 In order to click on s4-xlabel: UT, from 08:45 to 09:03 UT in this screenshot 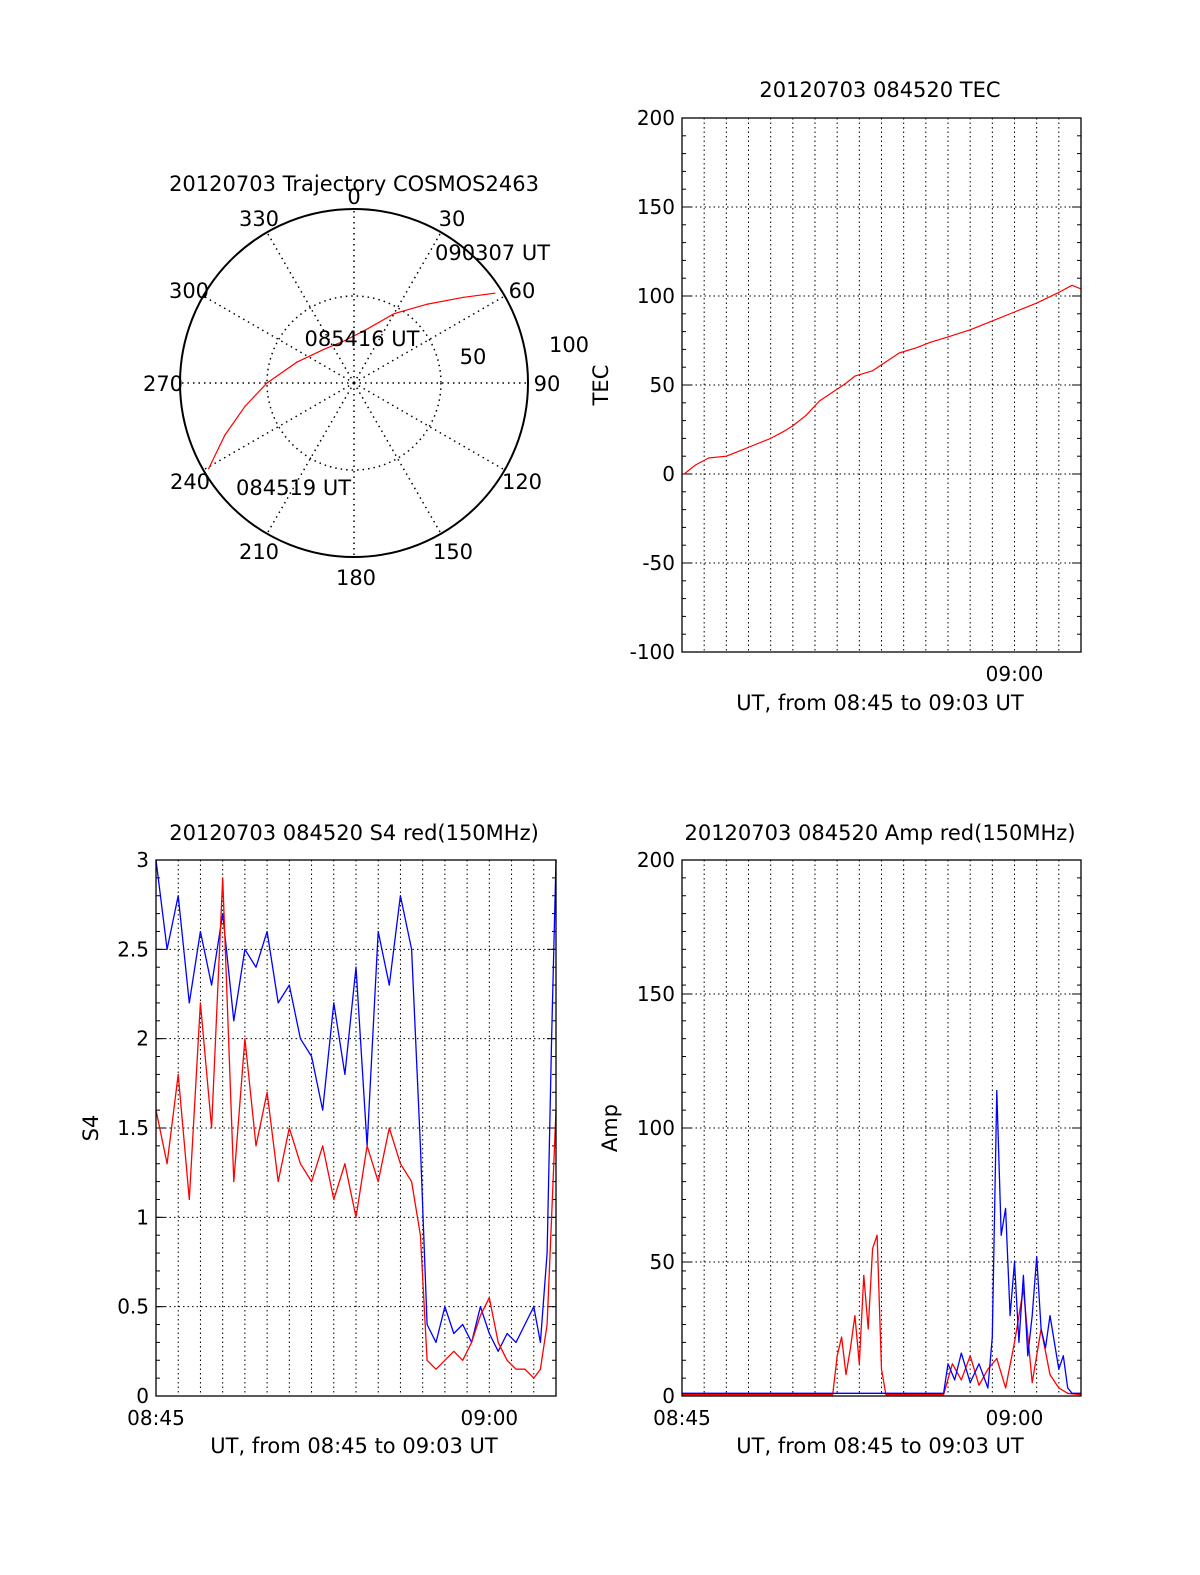, I will do `click(354, 1446)`.